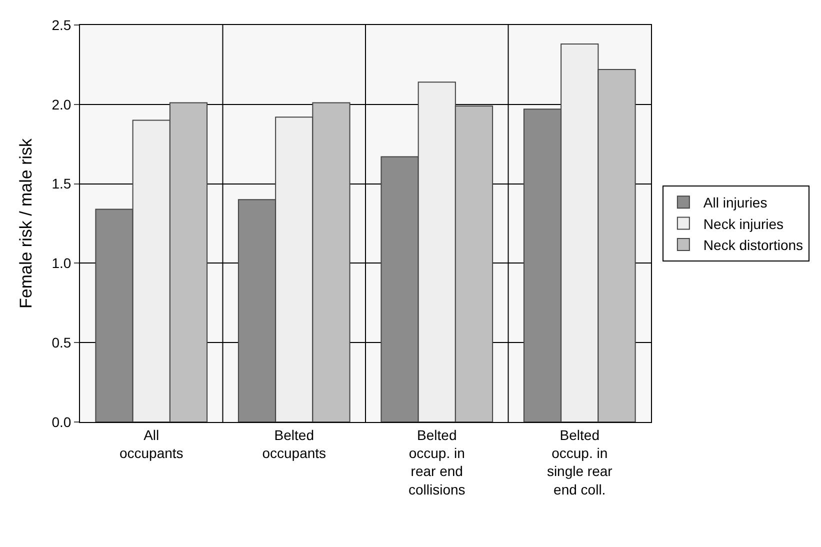  What do you see at coordinates (62, 184) in the screenshot?
I see `y-tick-label: 1.5` at bounding box center [62, 184].